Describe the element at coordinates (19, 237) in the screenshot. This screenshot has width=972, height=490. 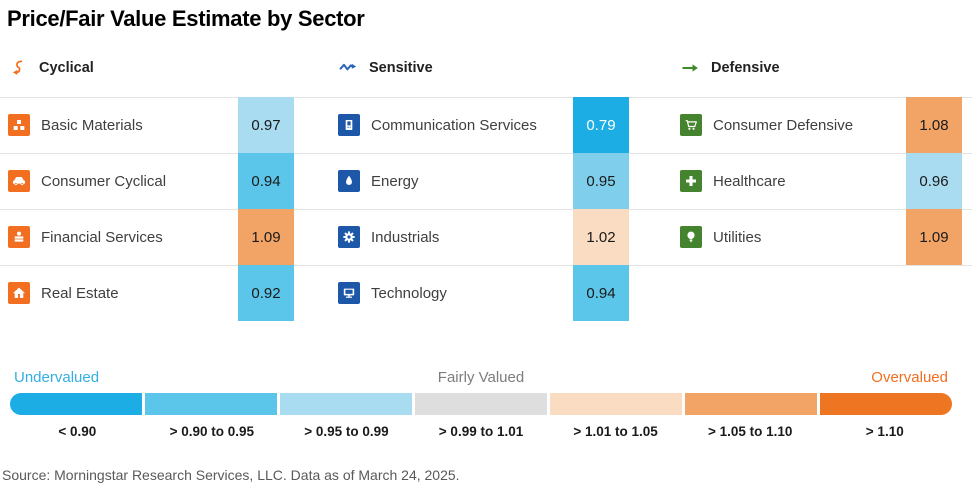
I see `financial-services-icon` at that location.